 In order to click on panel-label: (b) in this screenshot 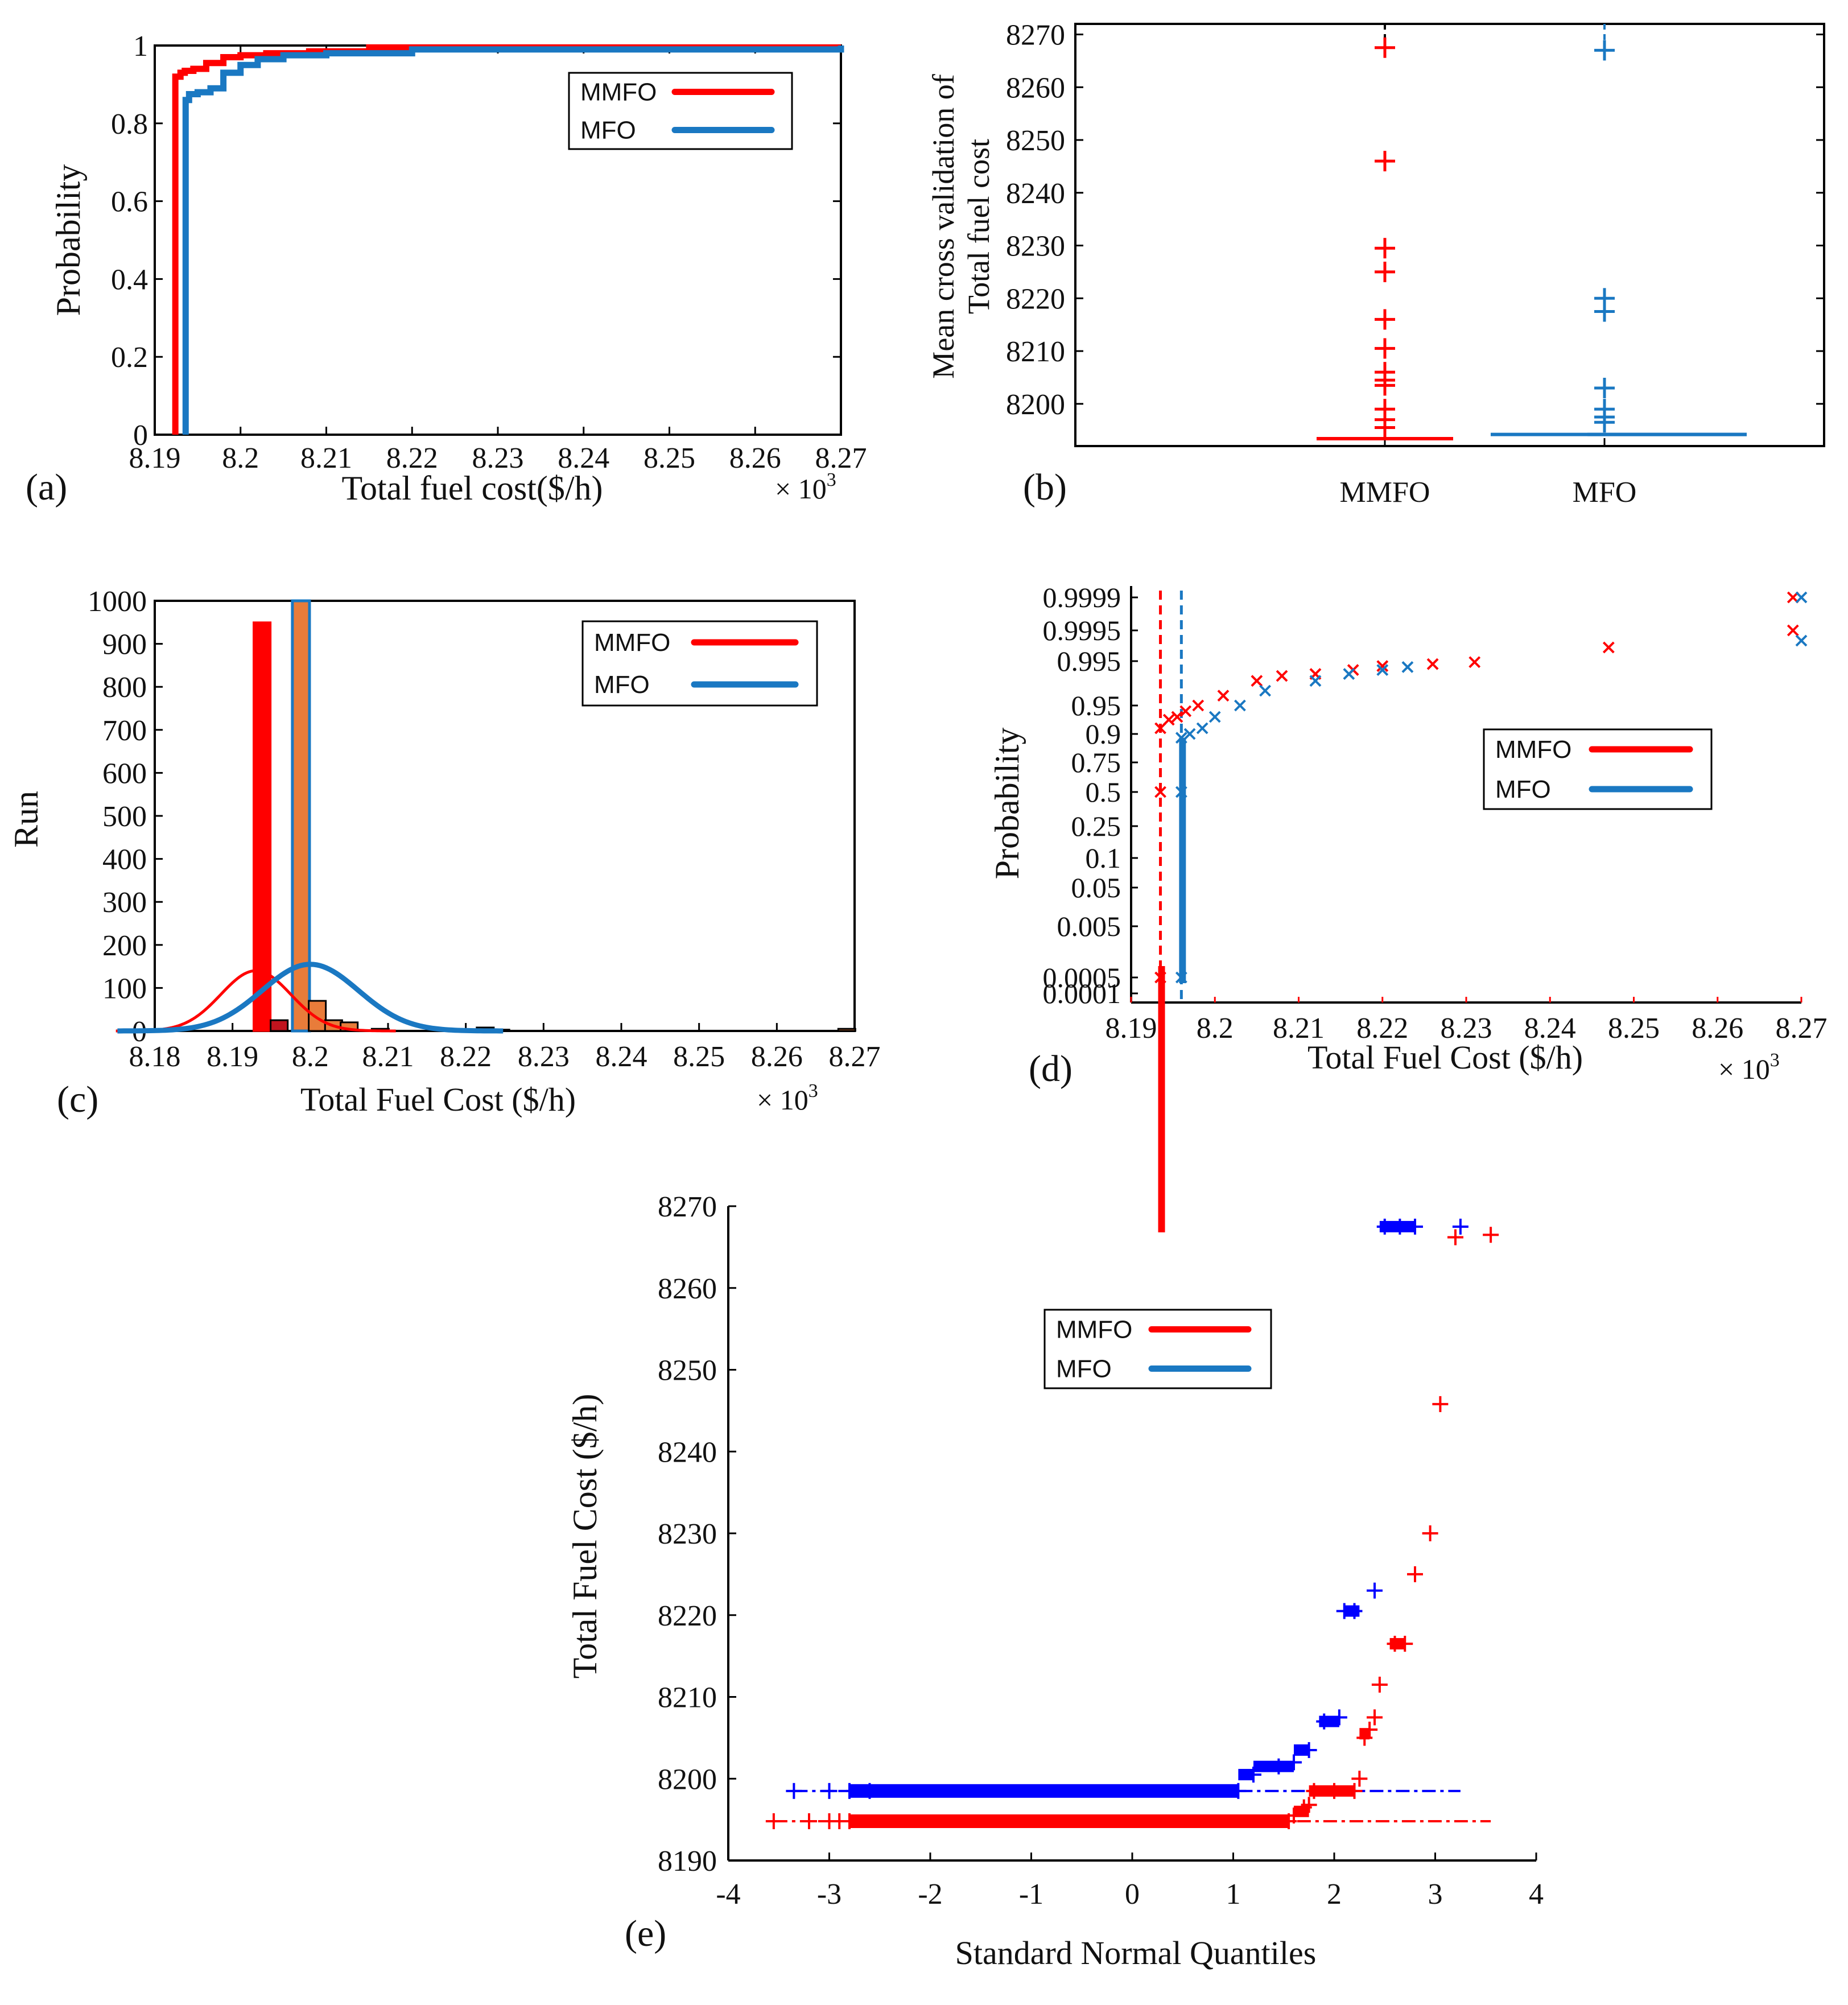, I will do `click(1045, 487)`.